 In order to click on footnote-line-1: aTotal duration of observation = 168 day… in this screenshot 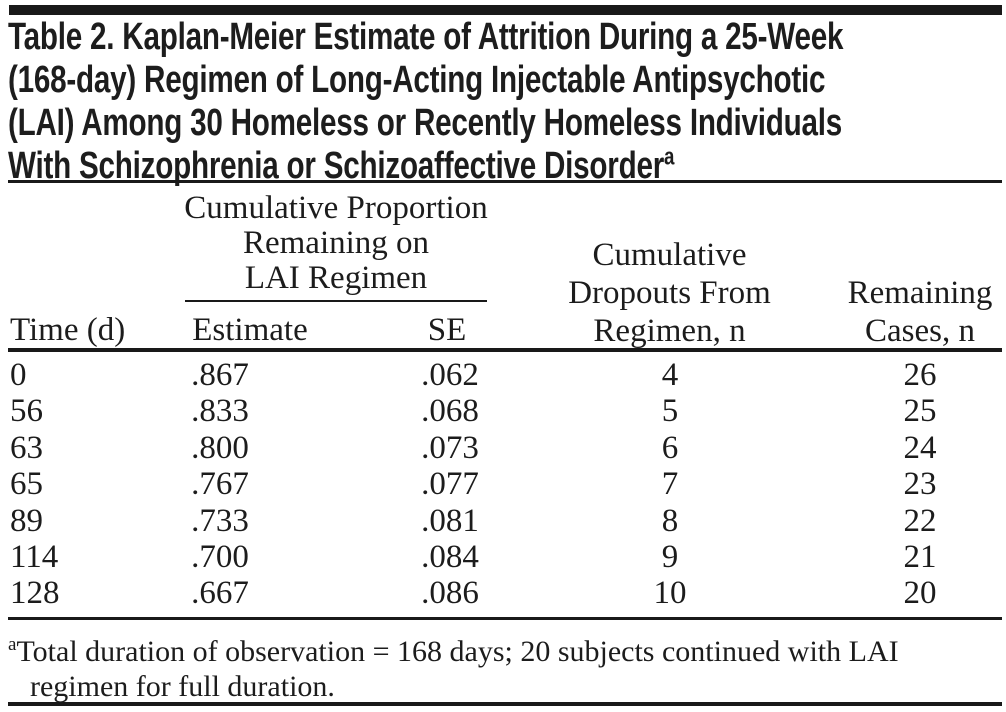, I will do `click(453, 648)`.